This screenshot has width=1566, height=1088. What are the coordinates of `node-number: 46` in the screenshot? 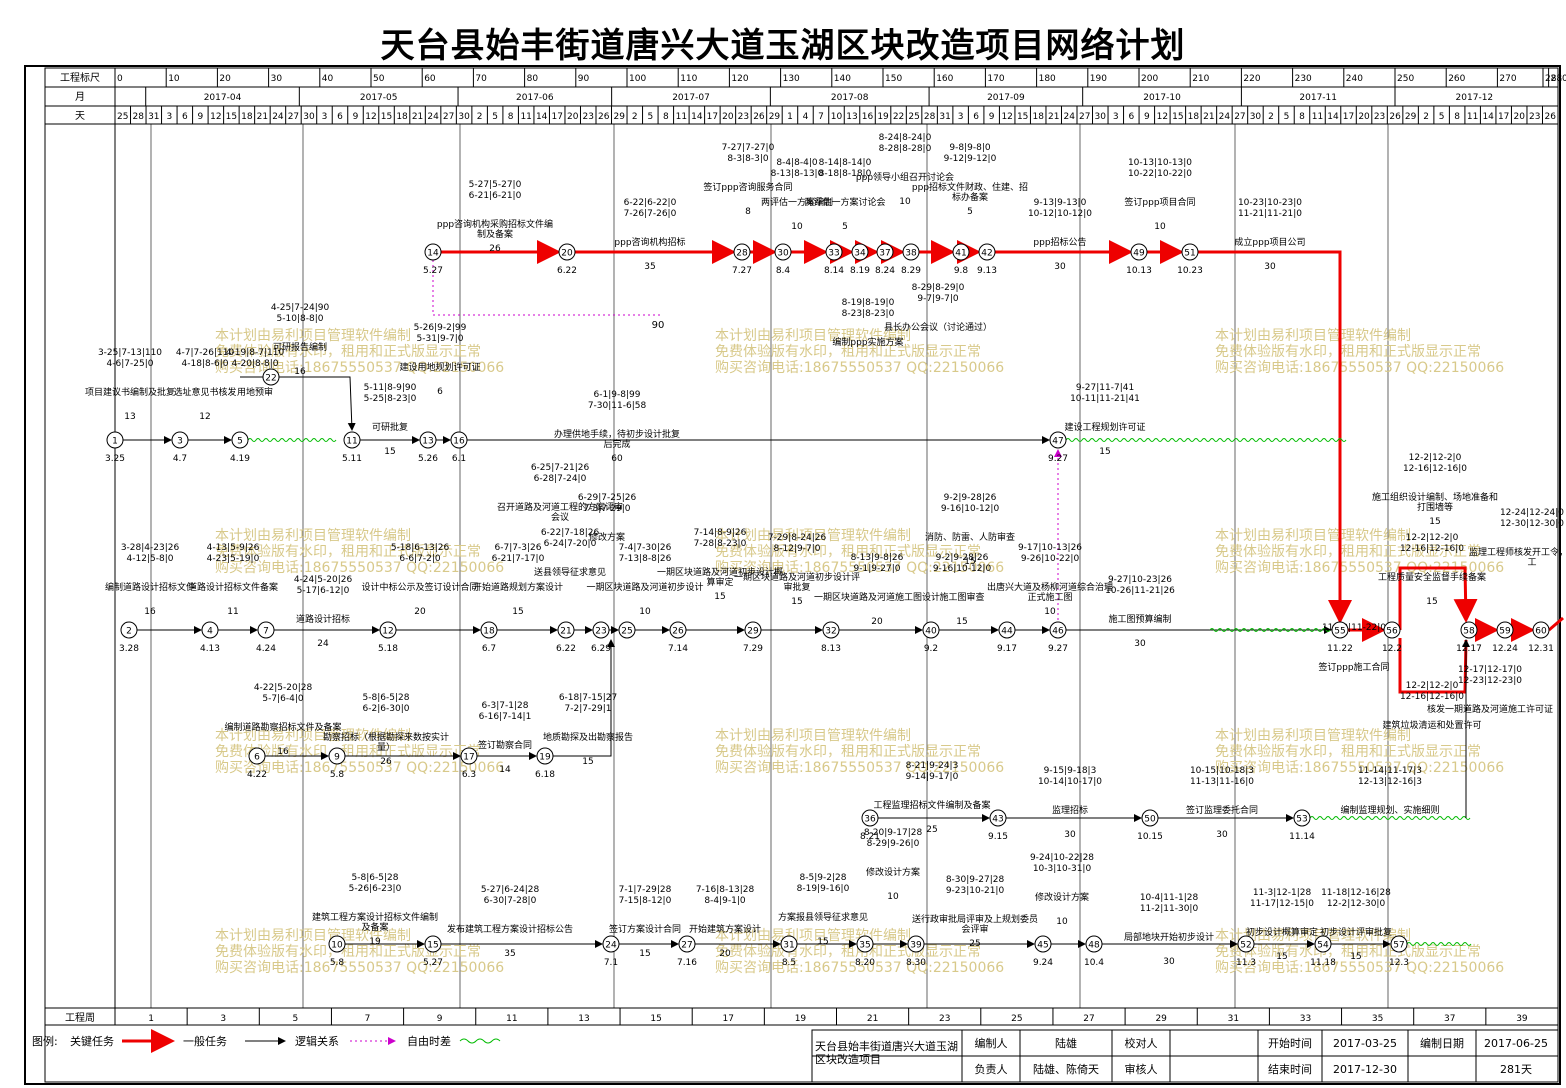 It's located at (1058, 632).